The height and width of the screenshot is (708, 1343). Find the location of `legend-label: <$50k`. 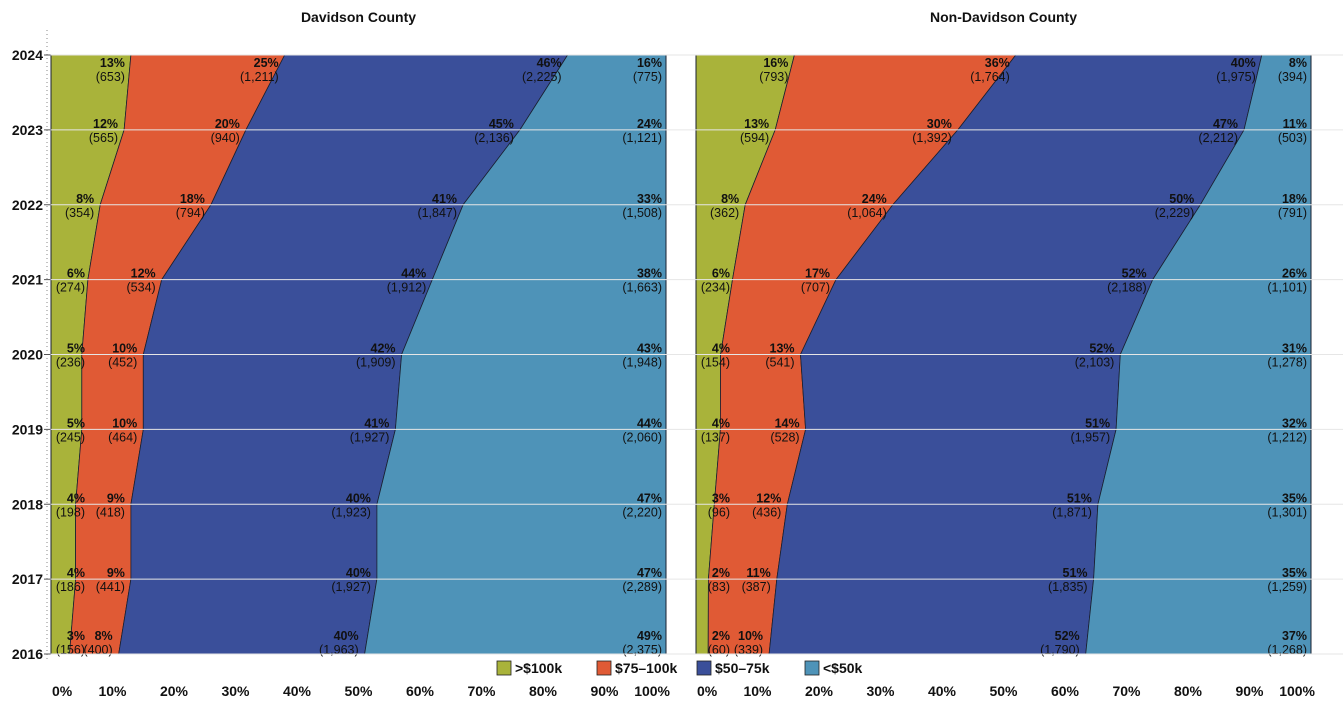

legend-label: <$50k is located at coordinates (843, 668).